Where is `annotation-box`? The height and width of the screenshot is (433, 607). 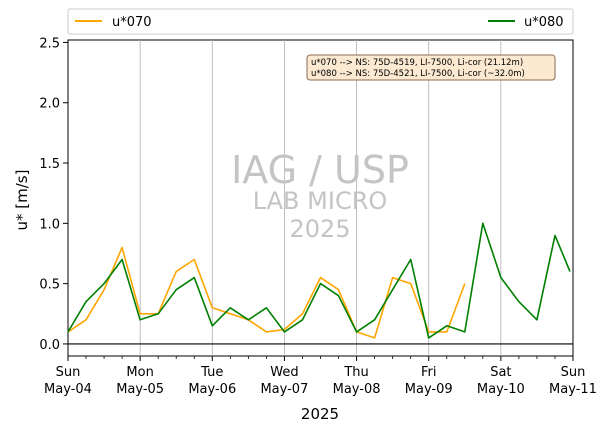
annotation-box is located at coordinates (431, 67).